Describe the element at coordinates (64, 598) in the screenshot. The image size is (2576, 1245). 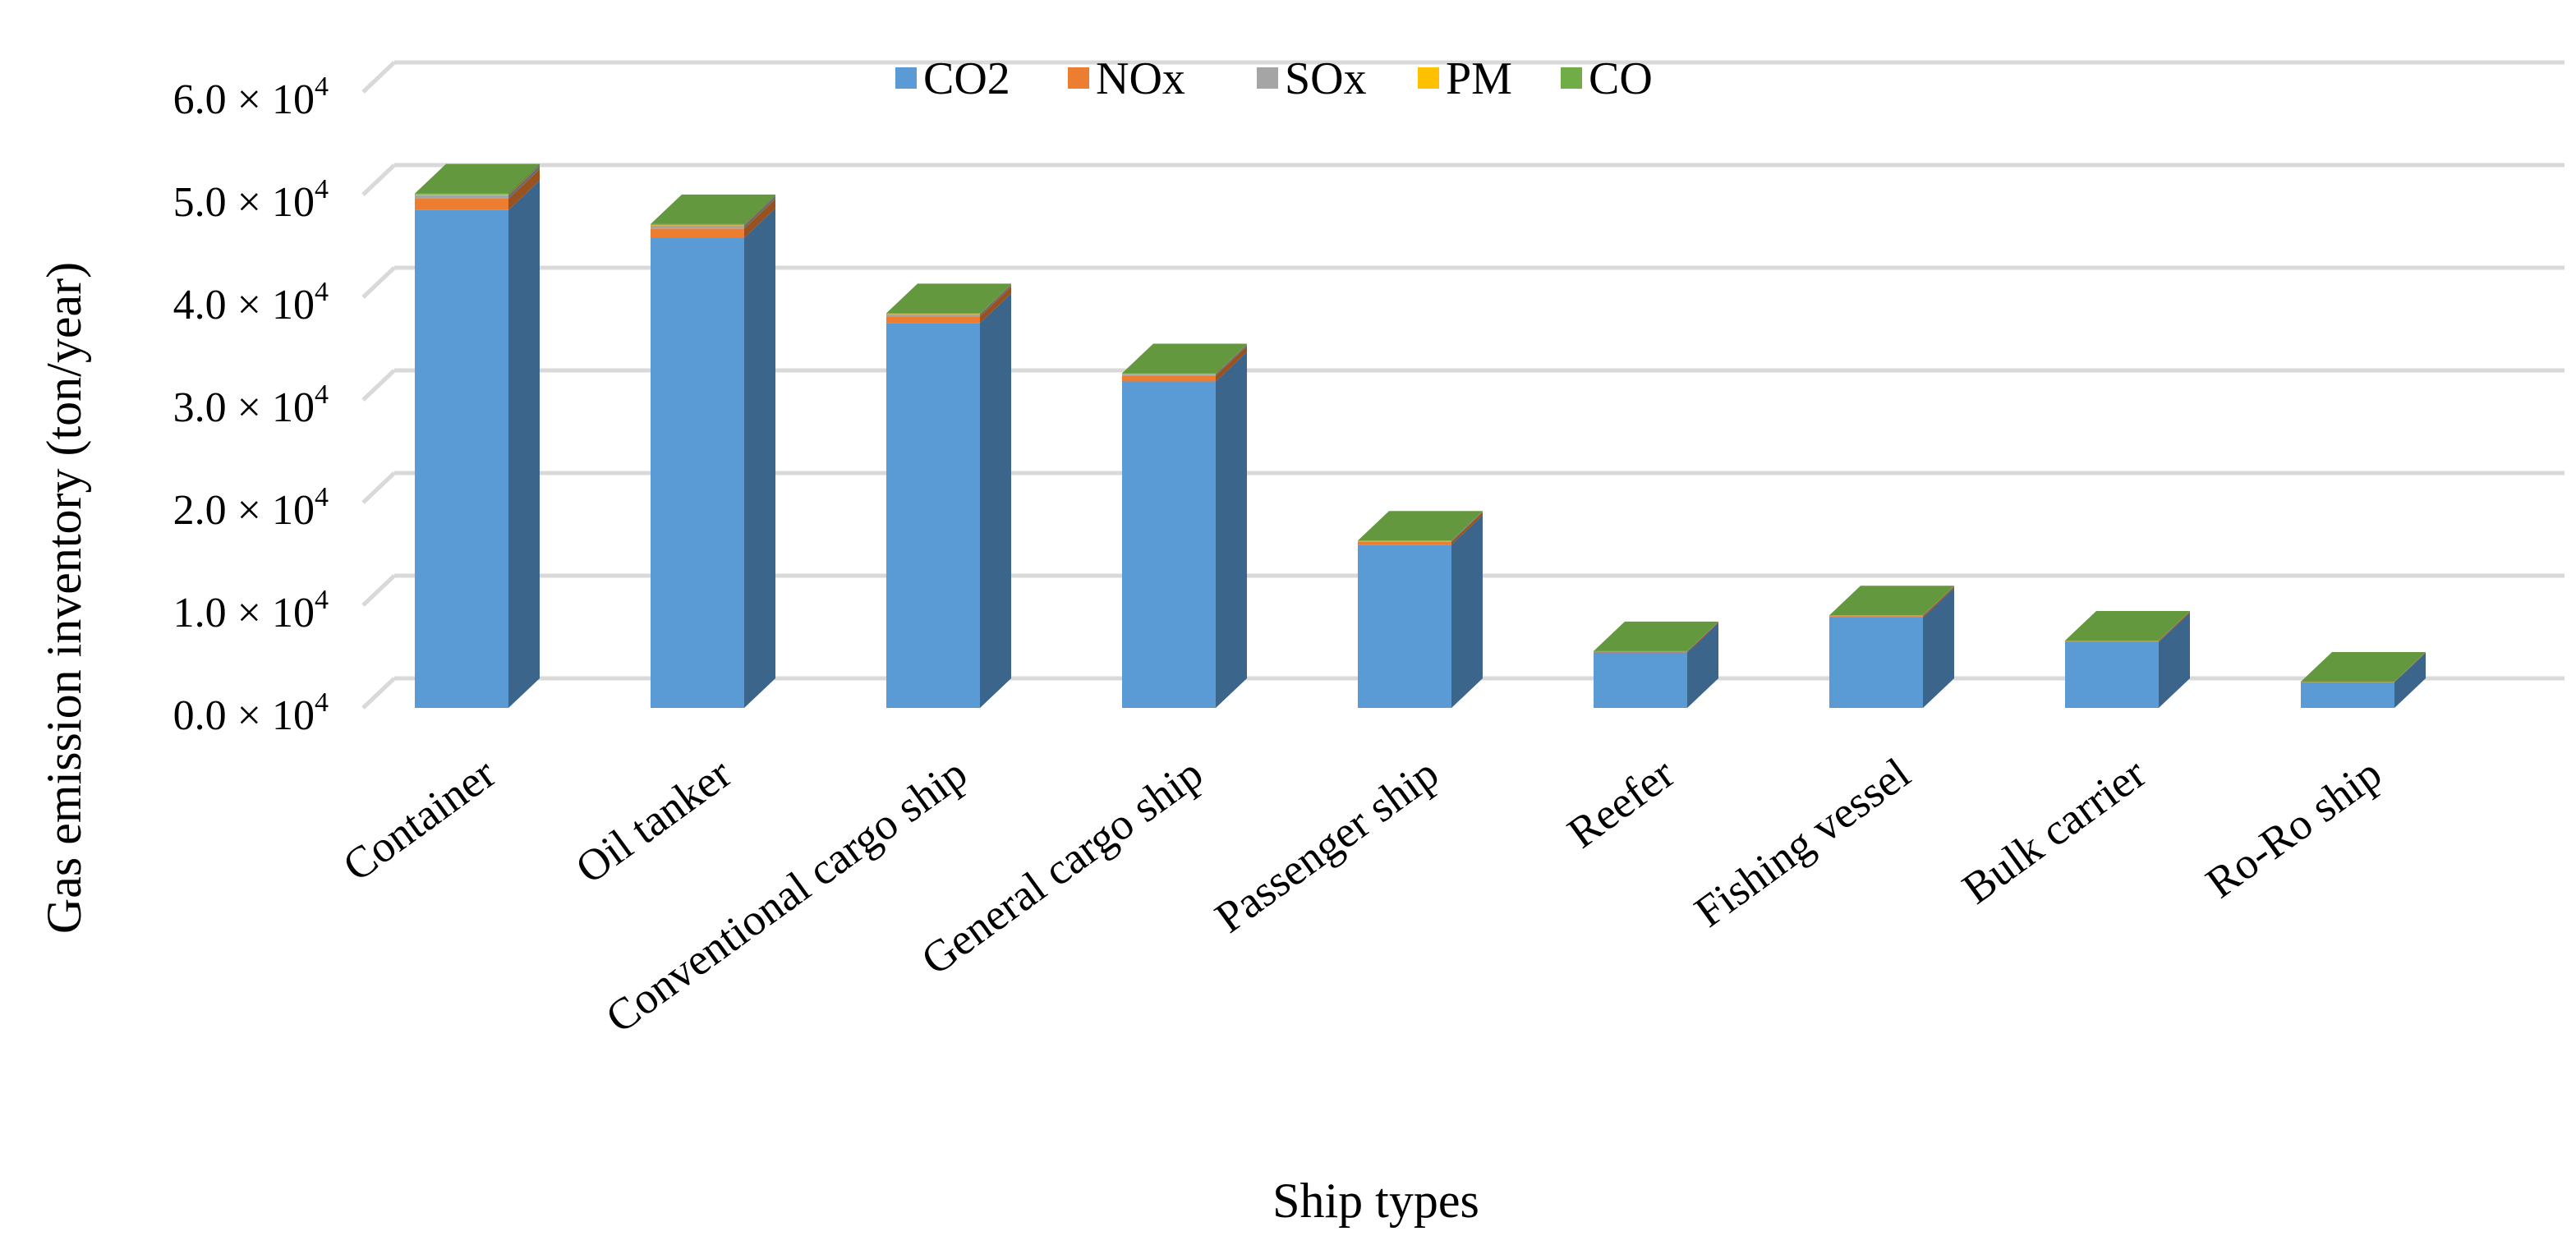
I see `y-axis-title: Gas emission inventory (ton/year)` at that location.